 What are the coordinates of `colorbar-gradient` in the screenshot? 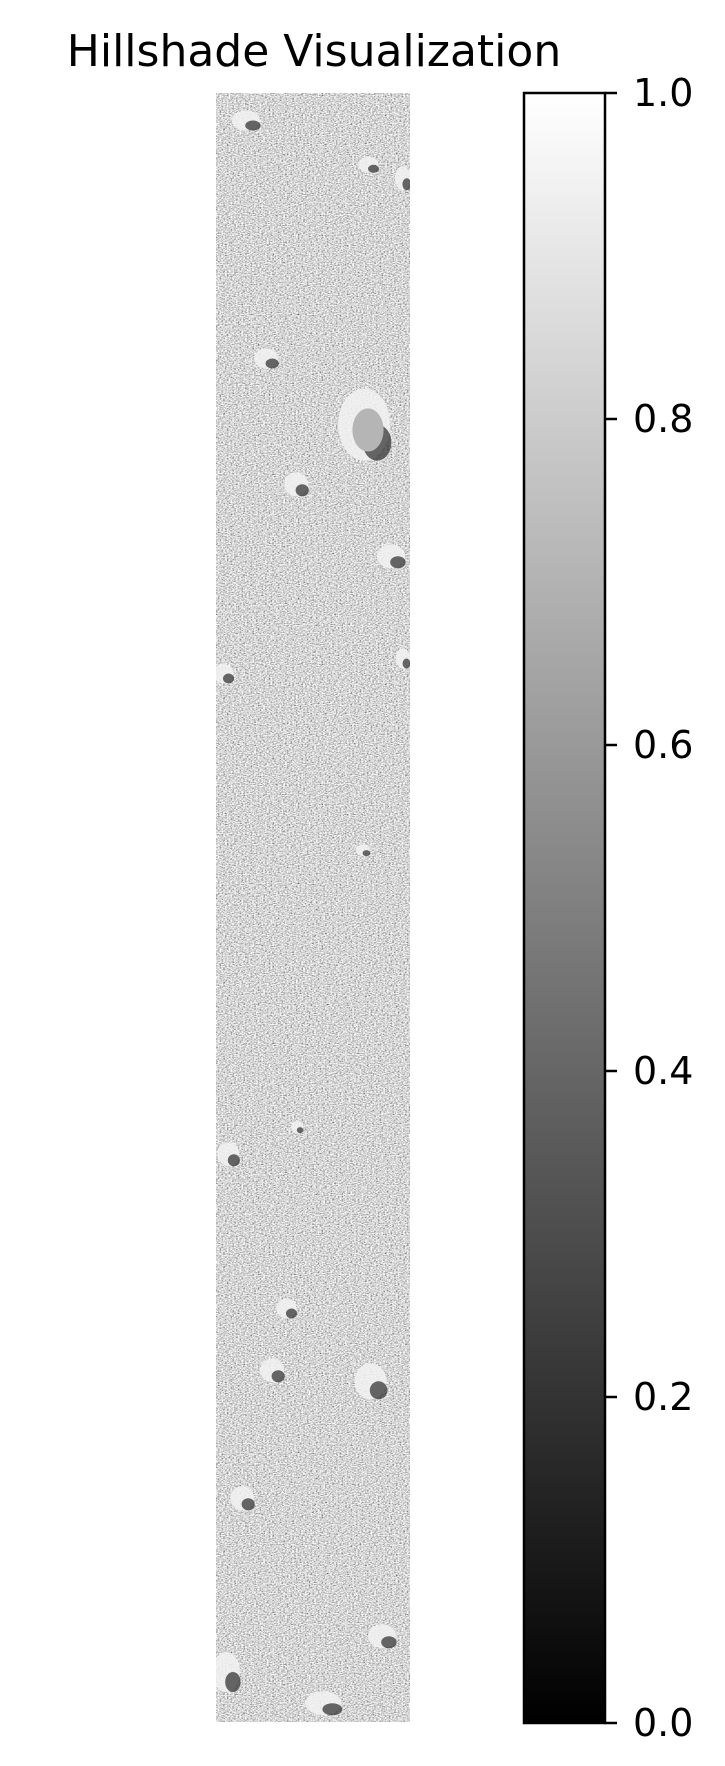 It's located at (564, 908).